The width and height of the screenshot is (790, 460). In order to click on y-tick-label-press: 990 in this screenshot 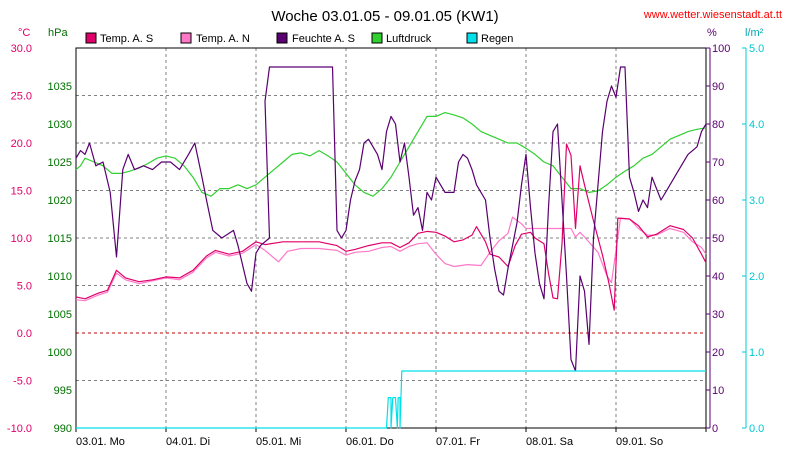, I will do `click(63, 429)`.